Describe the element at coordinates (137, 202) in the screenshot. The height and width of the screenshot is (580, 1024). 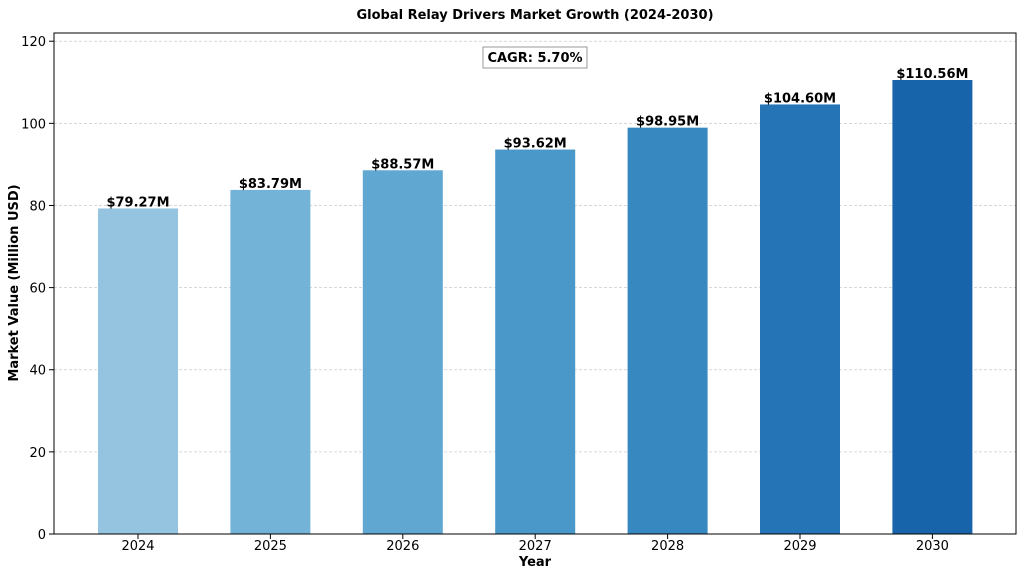
I see `data-label: $79.27M` at that location.